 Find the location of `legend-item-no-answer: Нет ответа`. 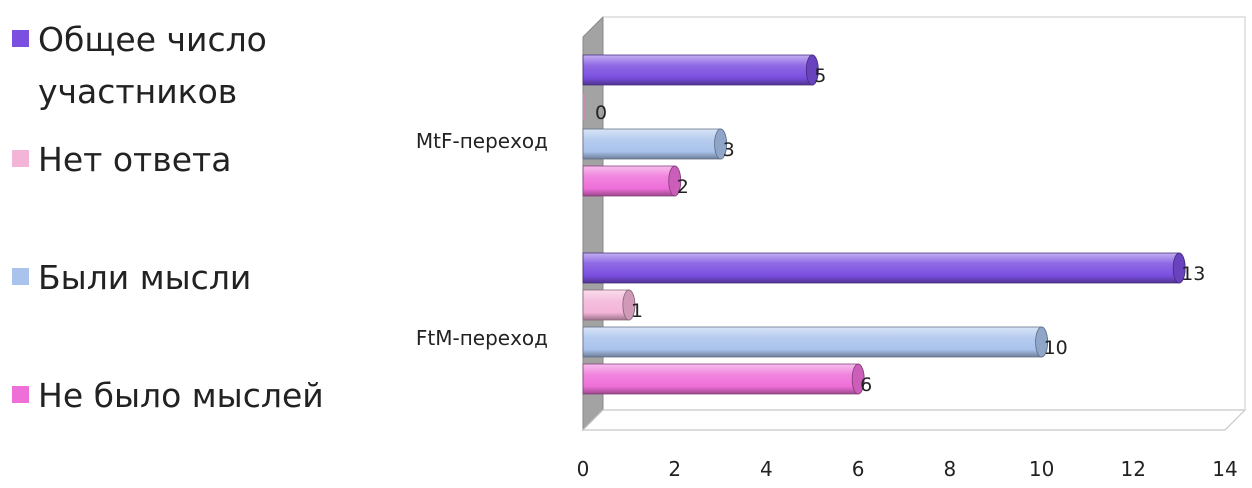

legend-item-no-answer: Нет ответа is located at coordinates (175, 160).